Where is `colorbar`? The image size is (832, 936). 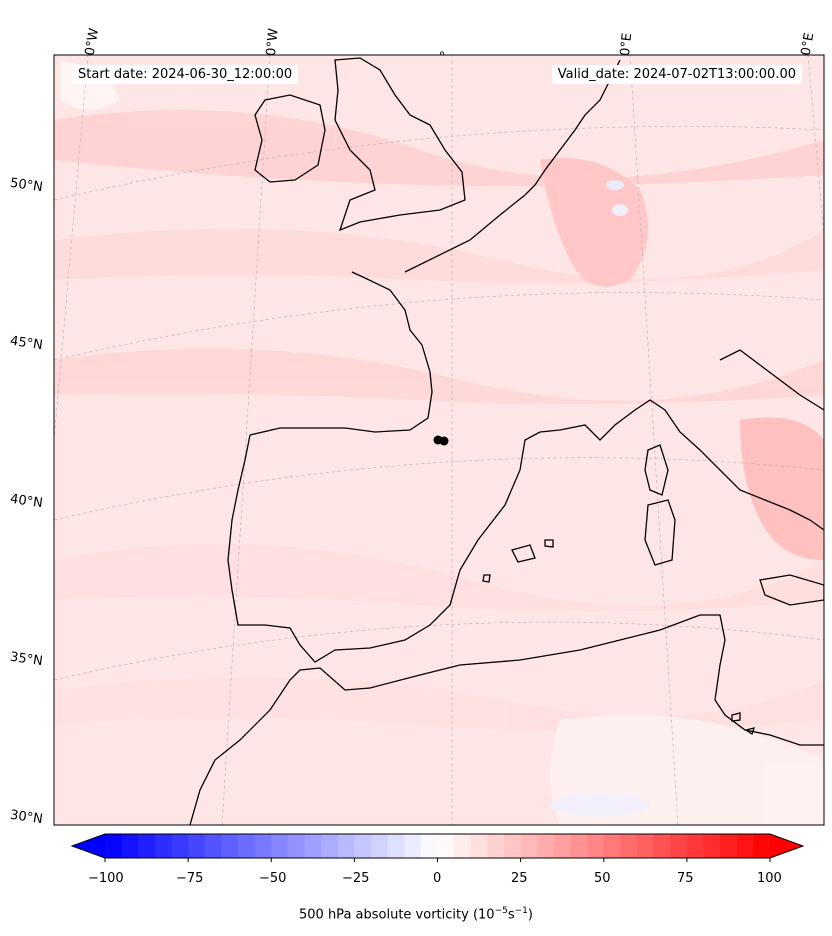 colorbar is located at coordinates (437, 847).